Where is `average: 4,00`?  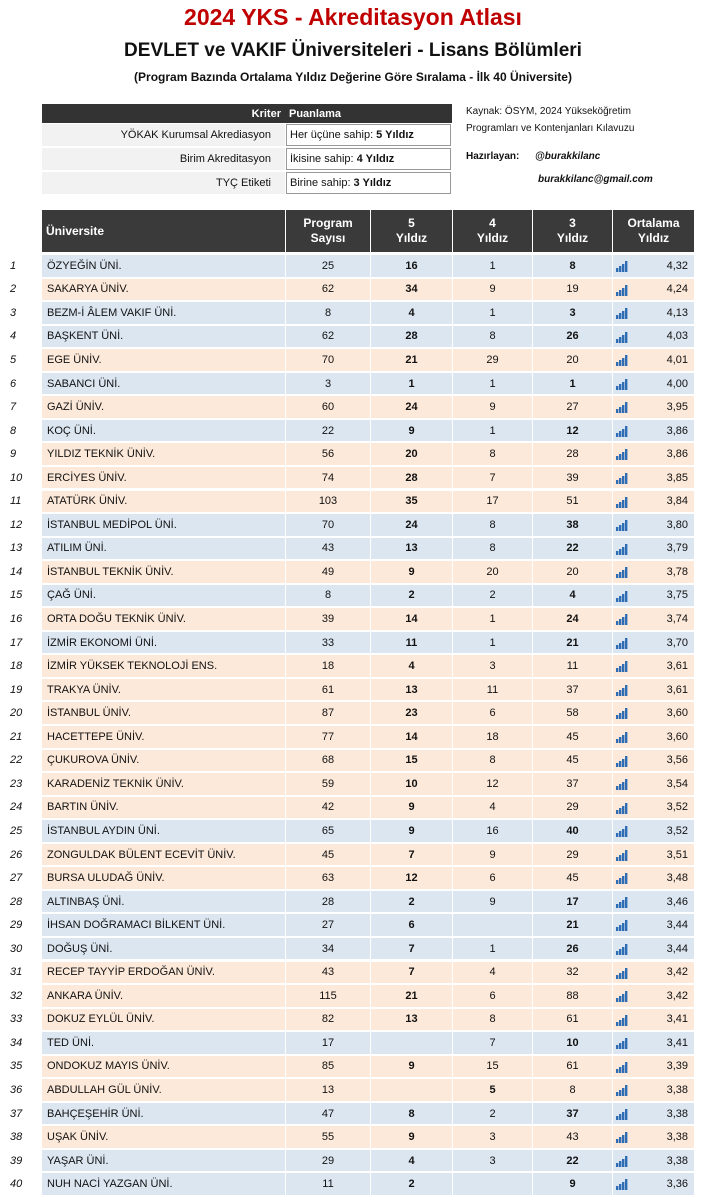
average: 4,00 is located at coordinates (653, 383).